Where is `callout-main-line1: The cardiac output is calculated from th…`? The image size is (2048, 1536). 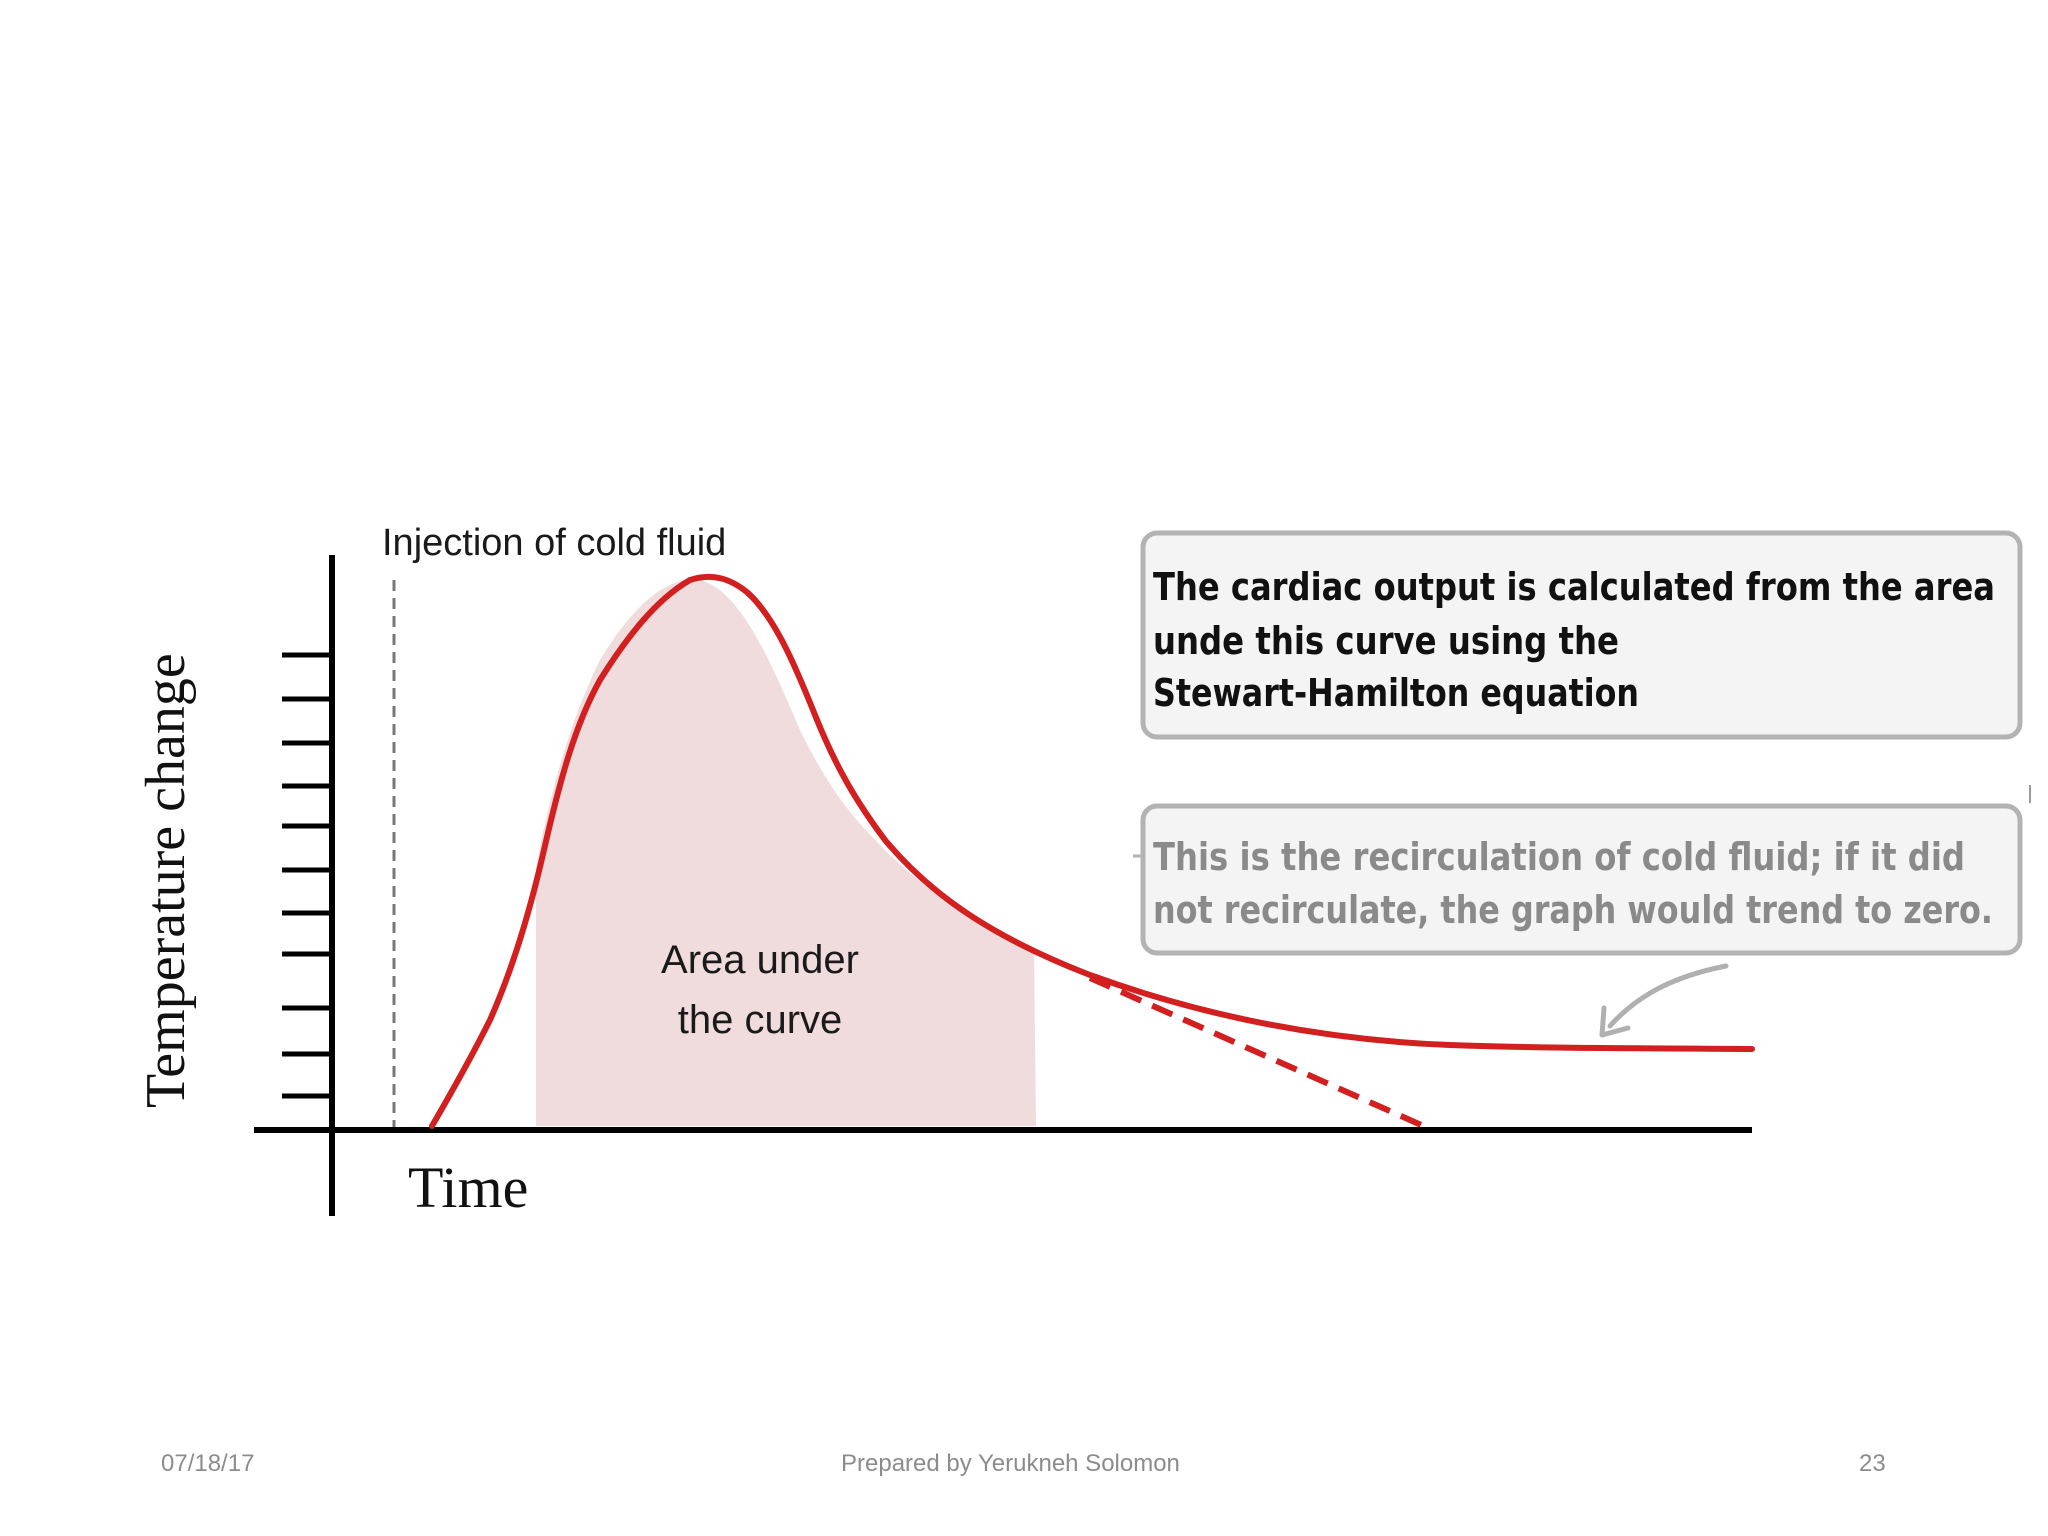
callout-main-line1: The cardiac output is calculated from th… is located at coordinates (1574, 587).